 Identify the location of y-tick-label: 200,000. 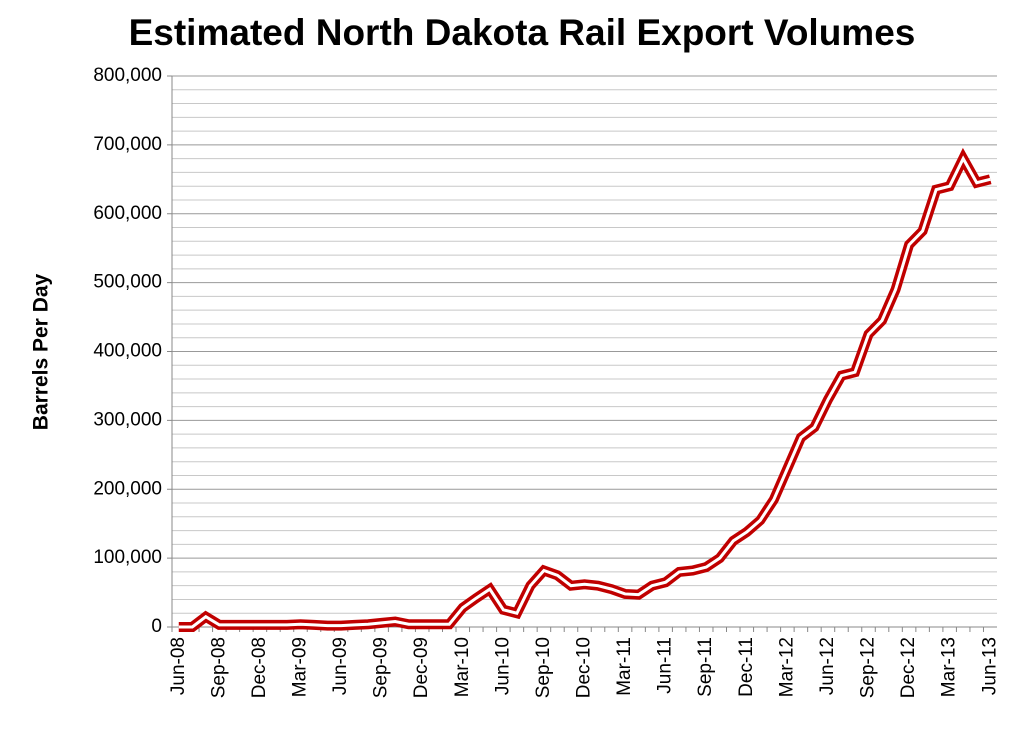
(127, 488).